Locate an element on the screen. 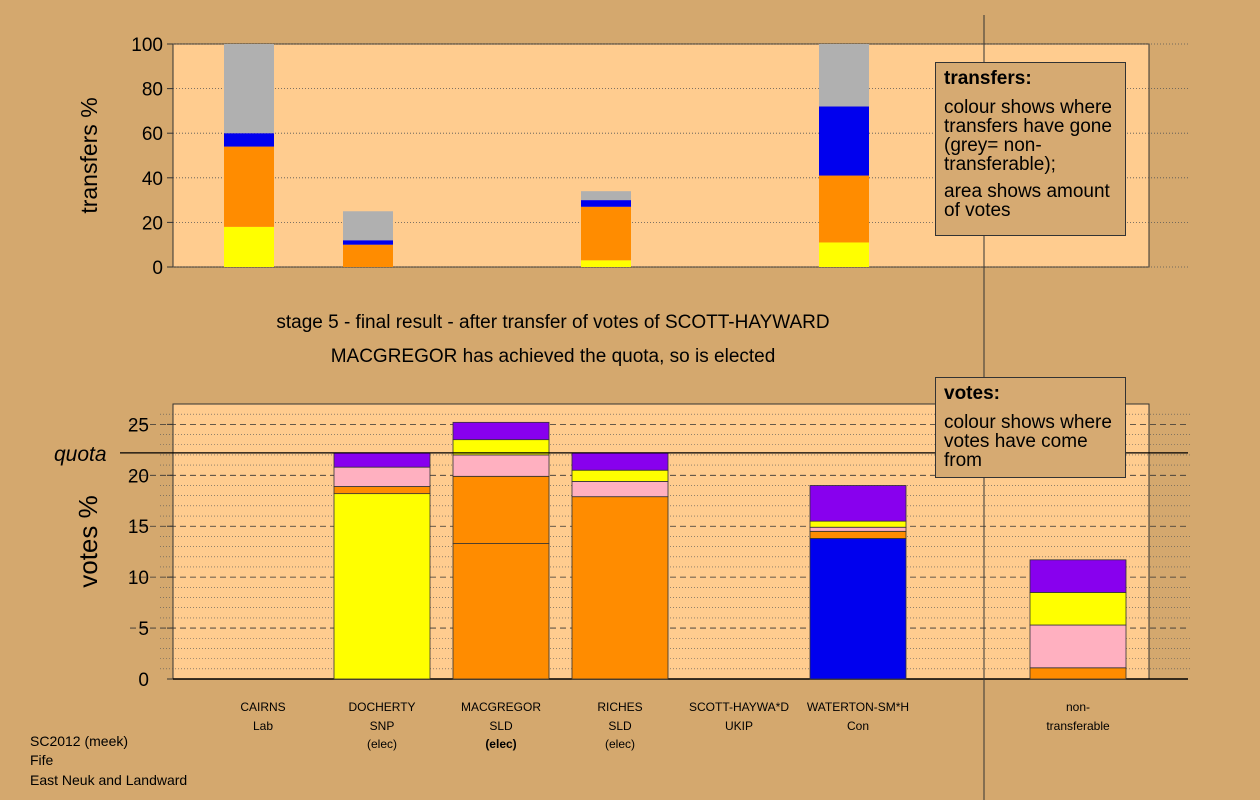  candidate-party-label: UKIP is located at coordinates (739, 726).